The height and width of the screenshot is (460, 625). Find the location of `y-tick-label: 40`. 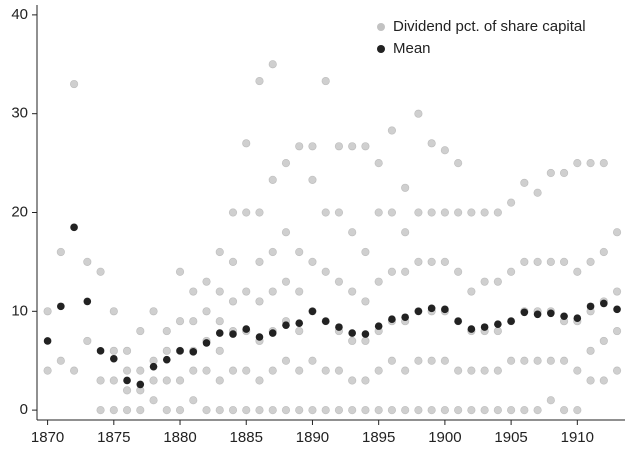

y-tick-label: 40 is located at coordinates (19, 14).